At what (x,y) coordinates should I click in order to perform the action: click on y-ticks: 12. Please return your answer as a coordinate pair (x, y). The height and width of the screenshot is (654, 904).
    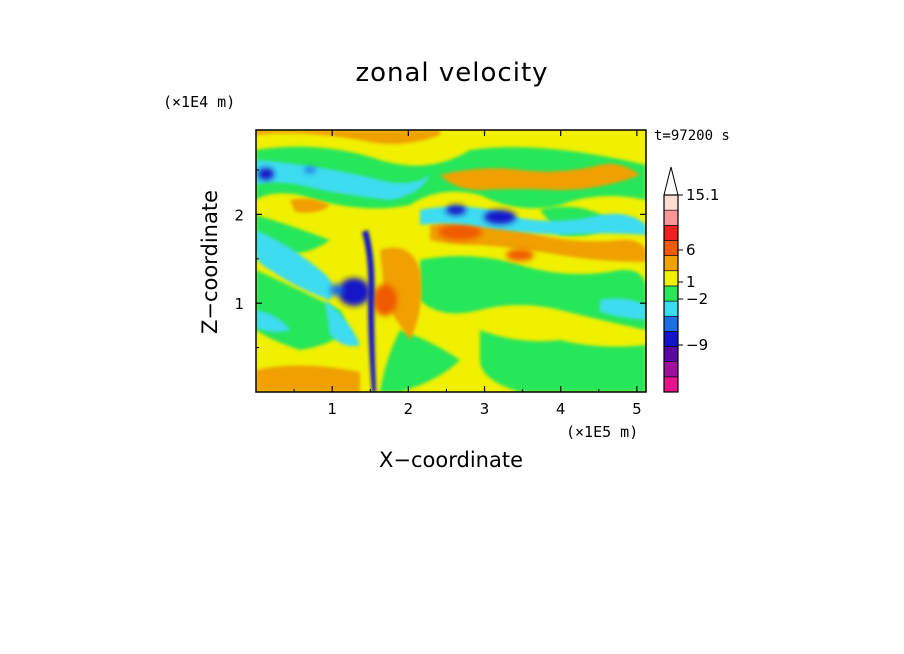
    Looking at the image, I should click on (440, 259).